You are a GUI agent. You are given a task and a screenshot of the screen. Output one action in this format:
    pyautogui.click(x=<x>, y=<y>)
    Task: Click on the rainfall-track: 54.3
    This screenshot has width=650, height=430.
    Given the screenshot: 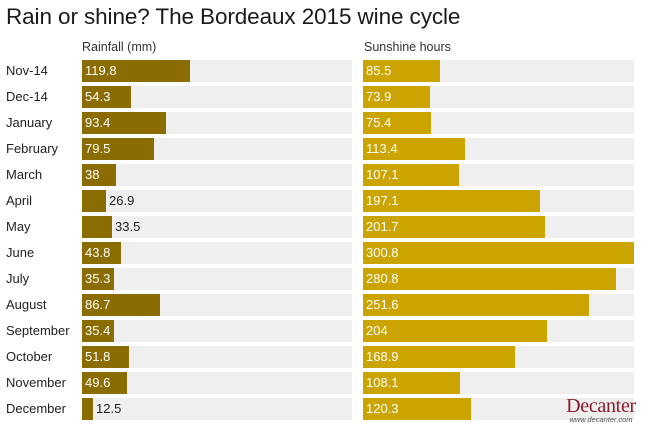 What is the action you would take?
    pyautogui.click(x=217, y=97)
    